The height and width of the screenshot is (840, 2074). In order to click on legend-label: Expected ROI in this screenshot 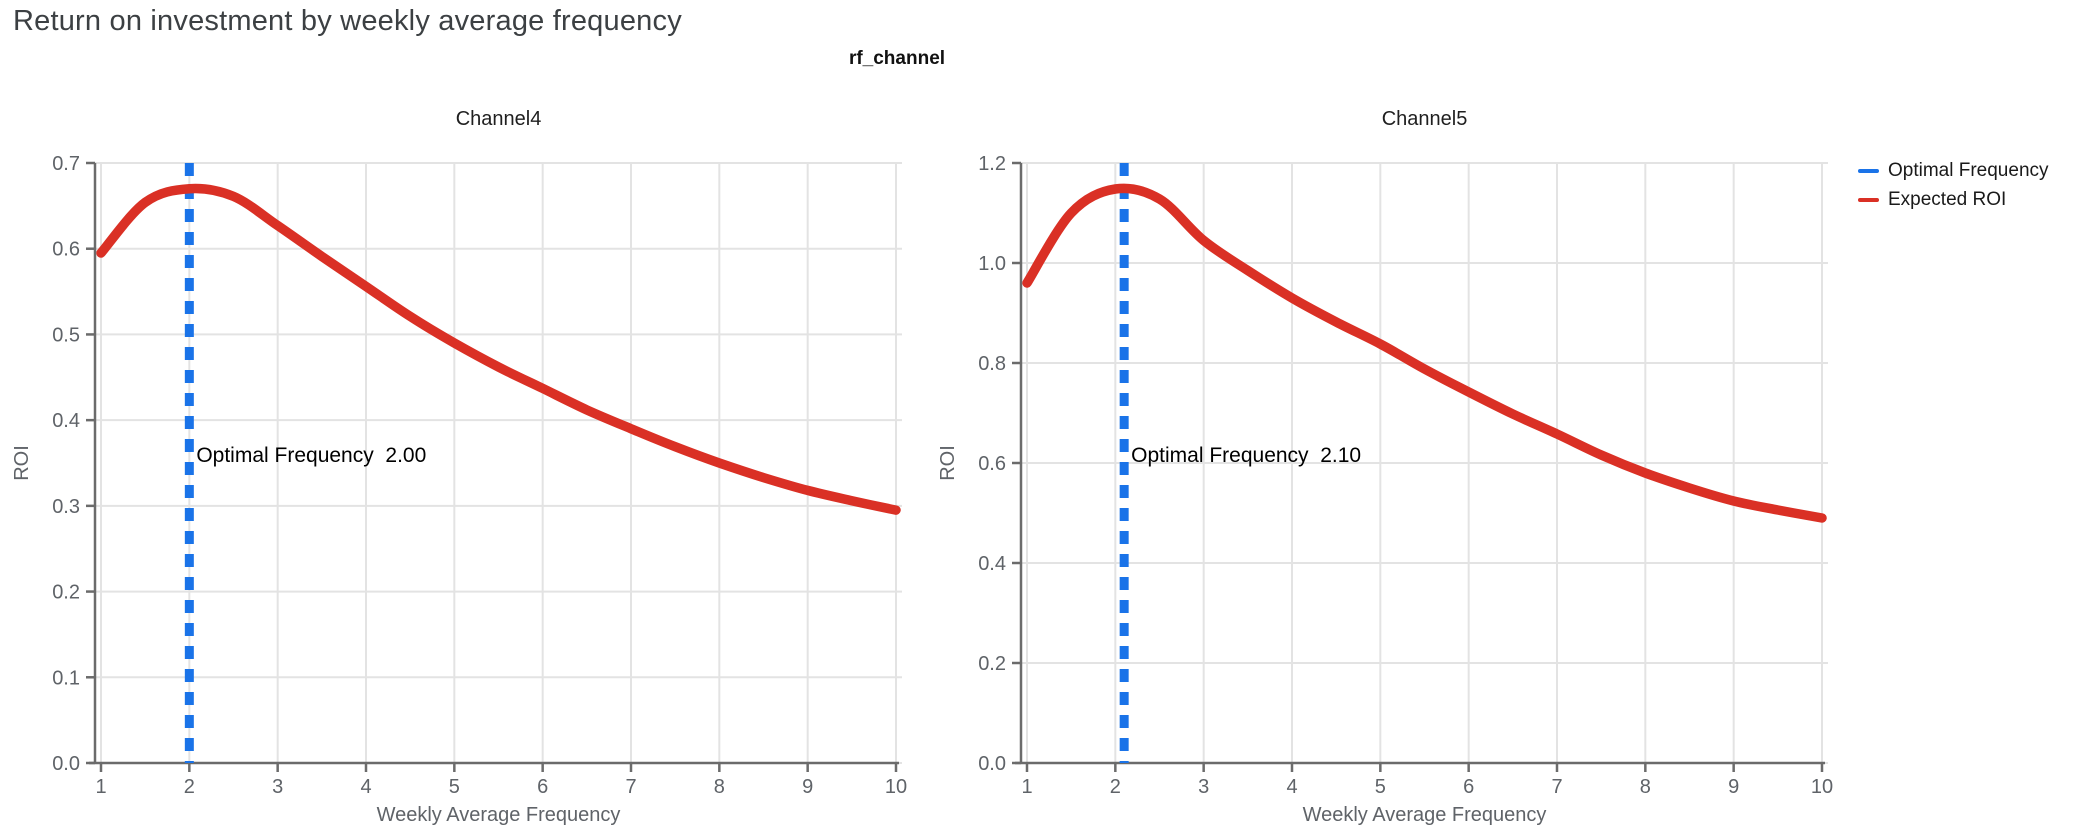, I will do `click(1947, 199)`.